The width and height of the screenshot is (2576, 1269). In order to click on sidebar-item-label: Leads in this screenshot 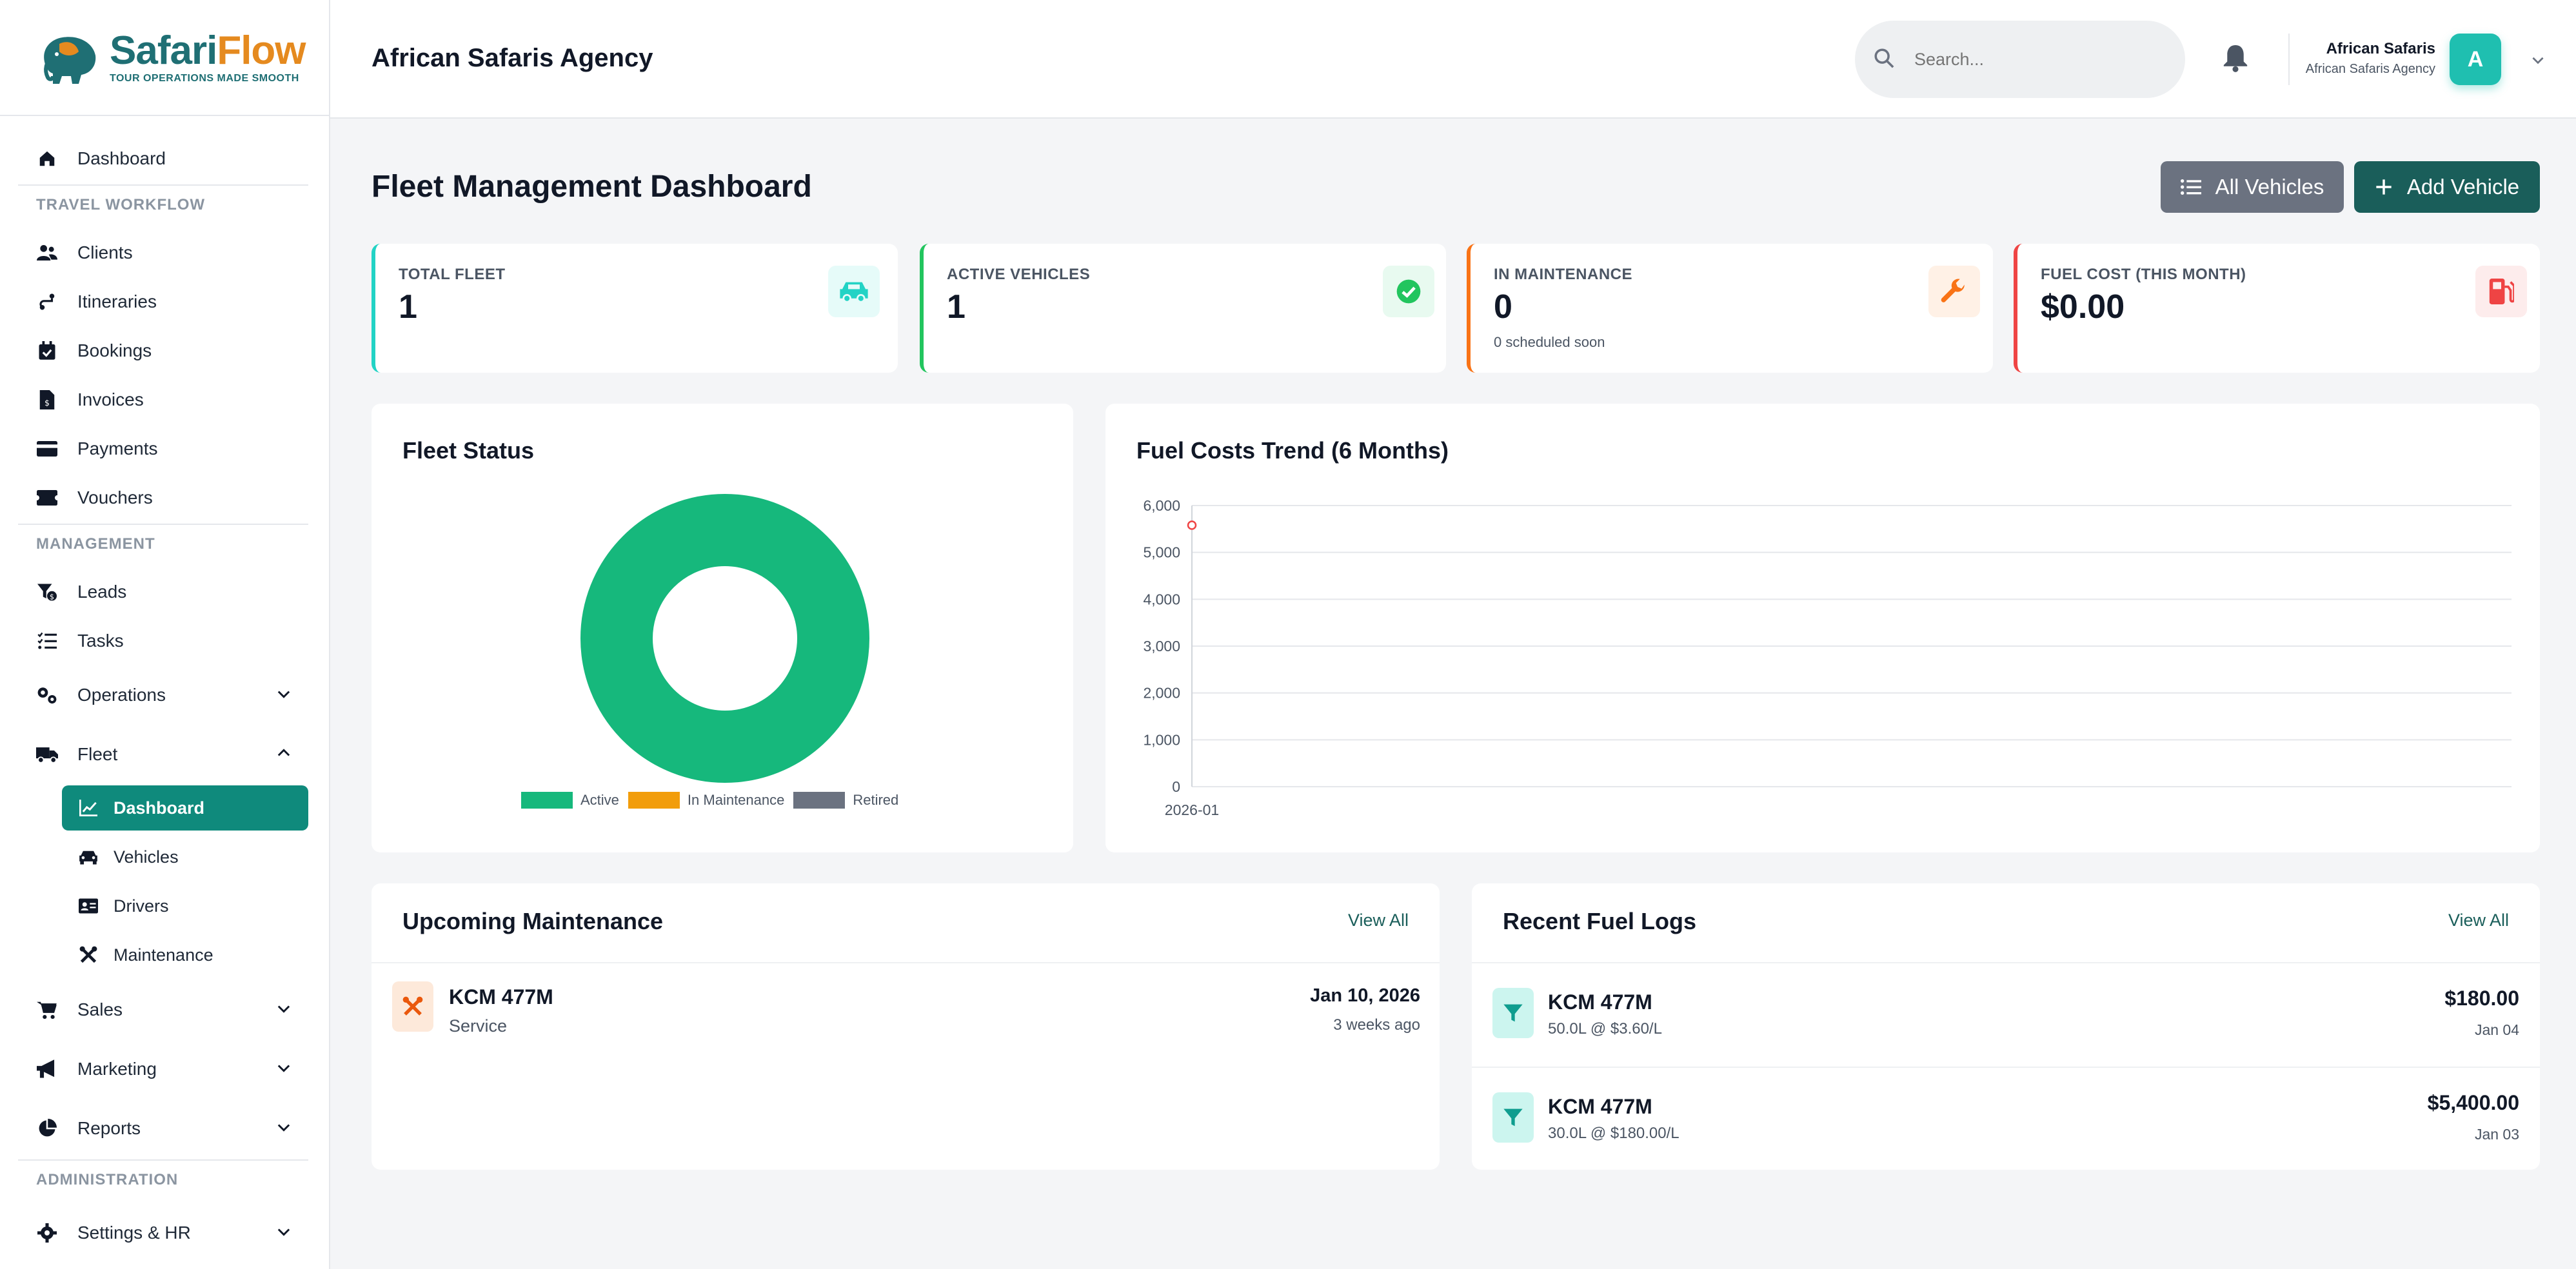, I will do `click(102, 592)`.